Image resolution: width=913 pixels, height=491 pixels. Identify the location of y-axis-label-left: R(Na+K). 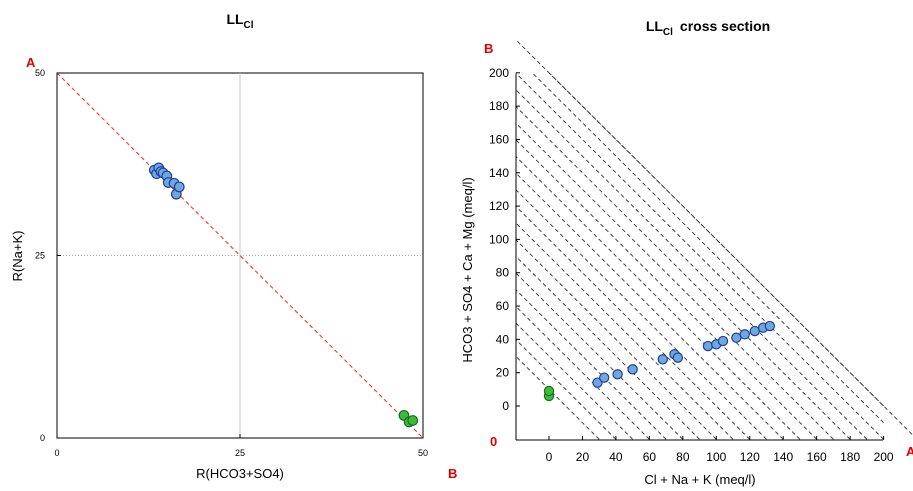
(17, 256).